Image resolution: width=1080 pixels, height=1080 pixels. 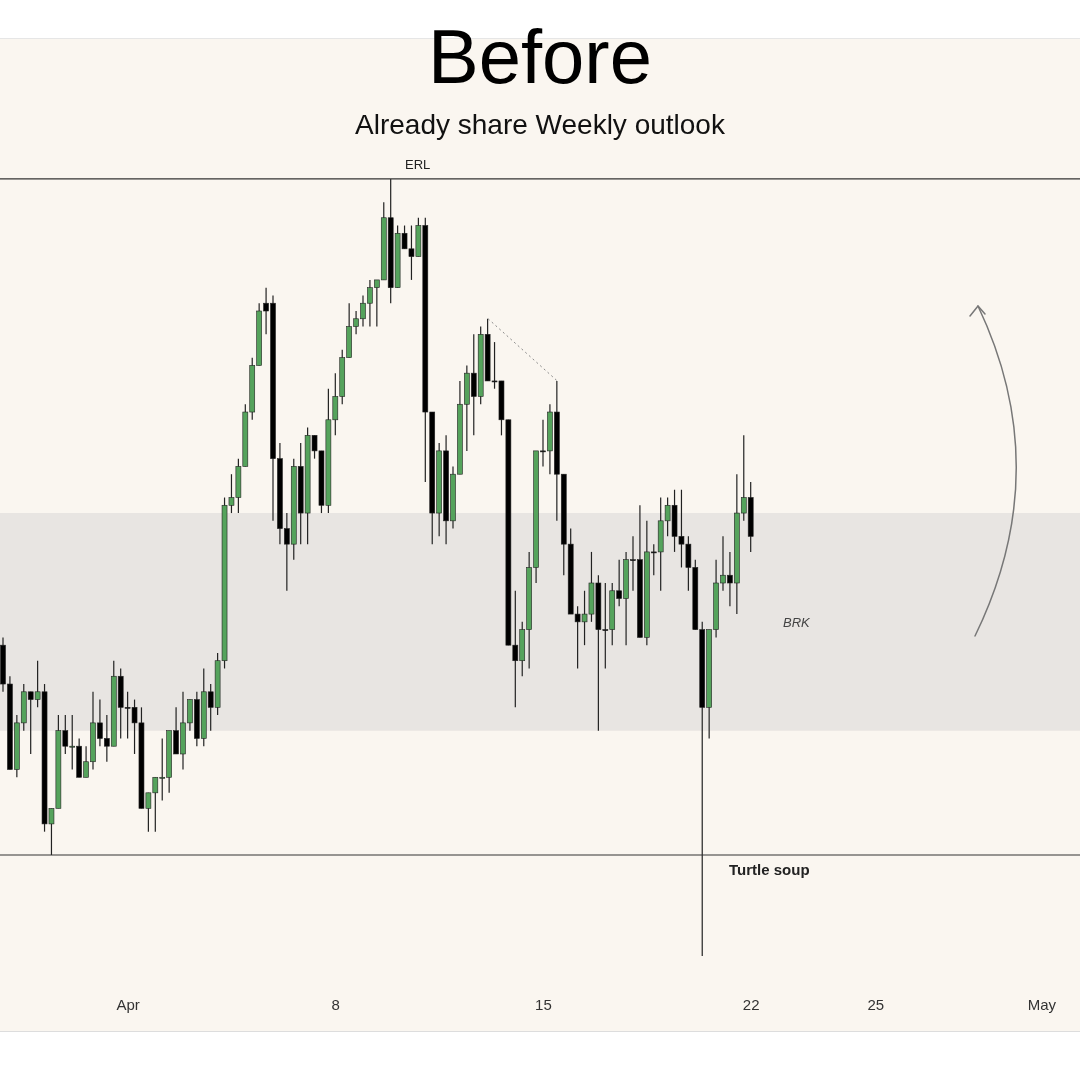 What do you see at coordinates (751, 1004) in the screenshot?
I see `x-tick-label: 22` at bounding box center [751, 1004].